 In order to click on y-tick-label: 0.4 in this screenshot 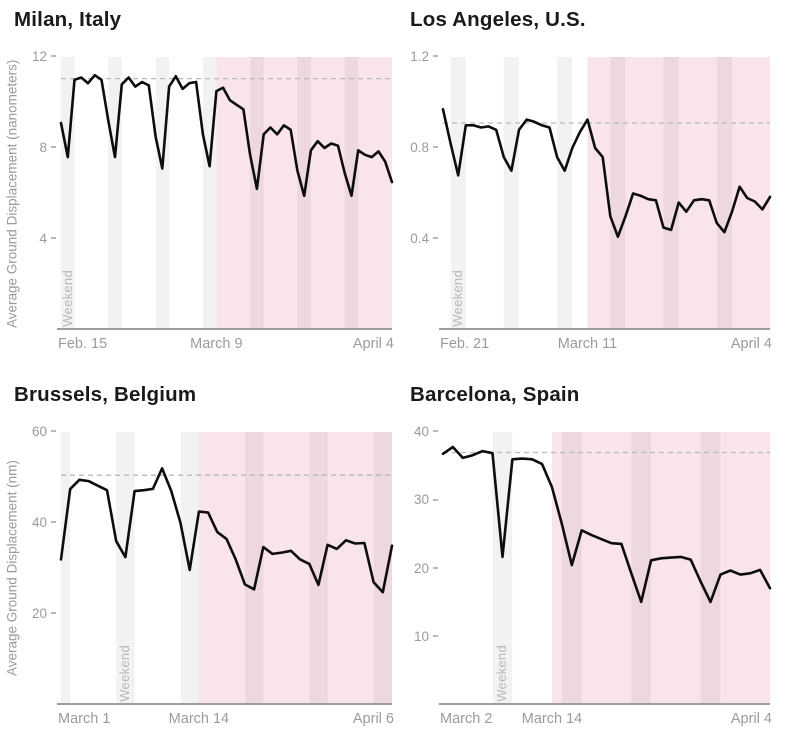, I will do `click(417, 239)`.